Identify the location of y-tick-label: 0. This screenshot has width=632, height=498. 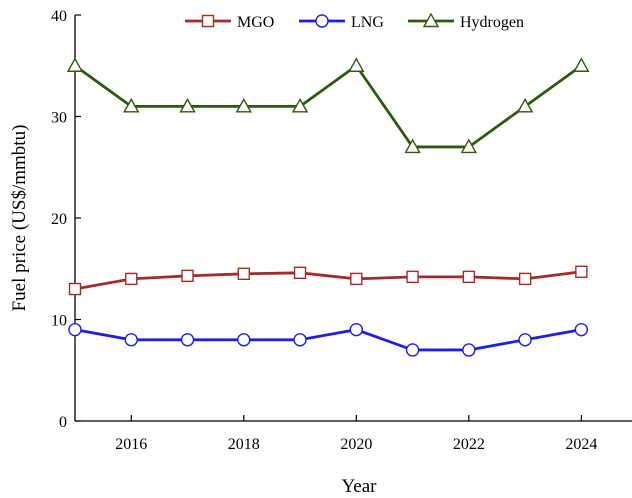
(63, 422).